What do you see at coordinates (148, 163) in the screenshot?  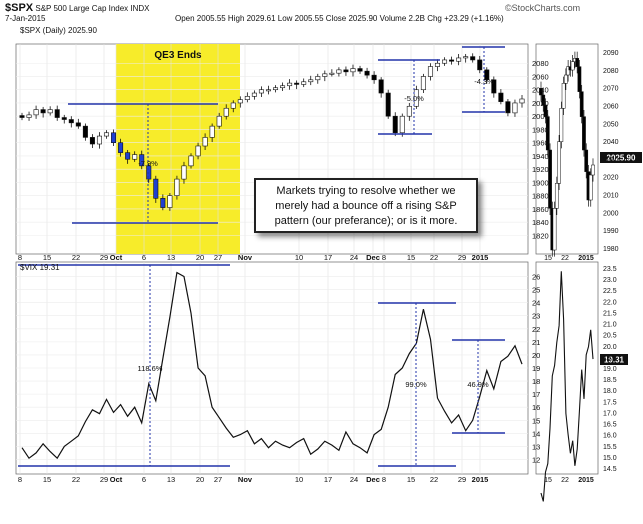 I see `spx-pct-oct: -7.9%` at bounding box center [148, 163].